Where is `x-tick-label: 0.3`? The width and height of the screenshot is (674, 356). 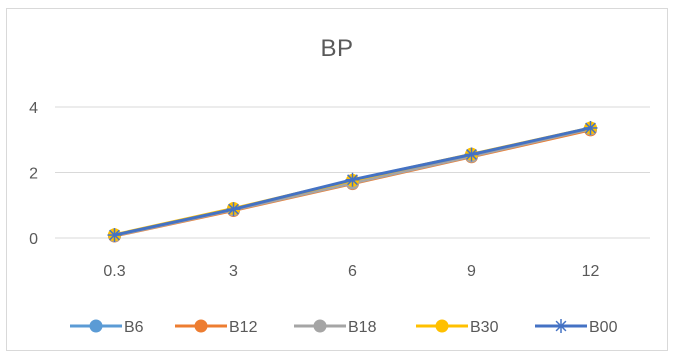 x-tick-label: 0.3 is located at coordinates (114, 271).